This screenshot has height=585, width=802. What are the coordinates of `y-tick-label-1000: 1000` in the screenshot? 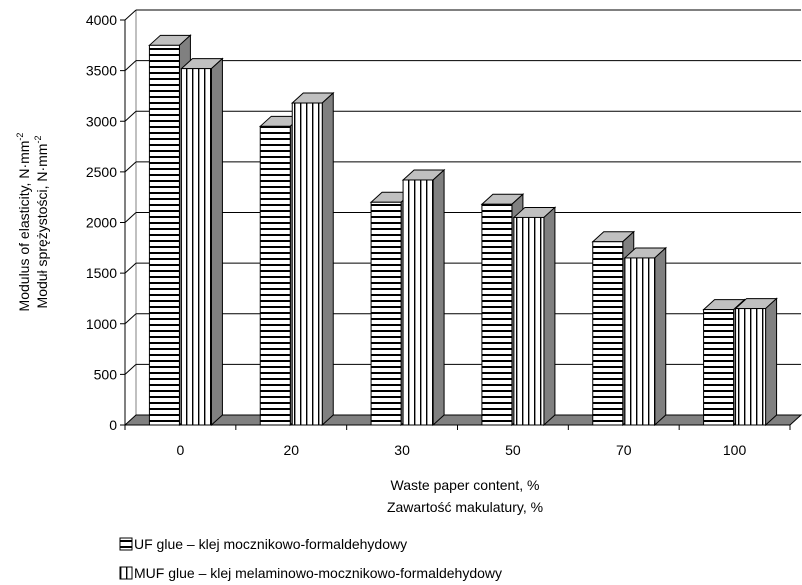 It's located at (101, 324).